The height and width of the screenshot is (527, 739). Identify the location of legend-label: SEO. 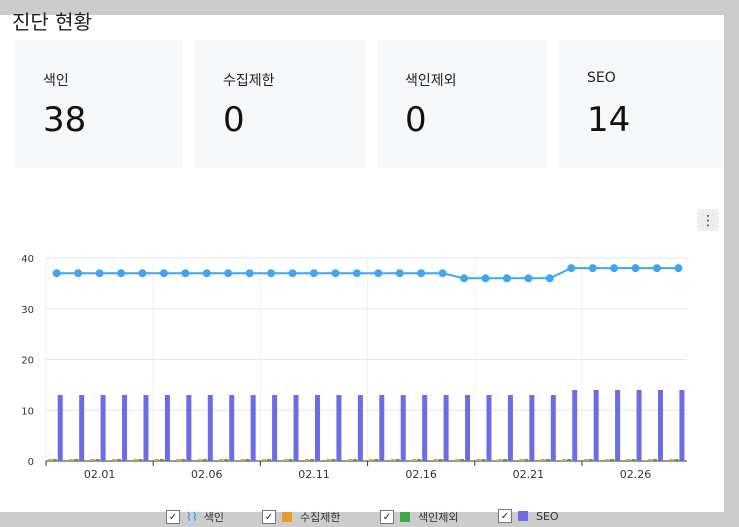
(547, 516).